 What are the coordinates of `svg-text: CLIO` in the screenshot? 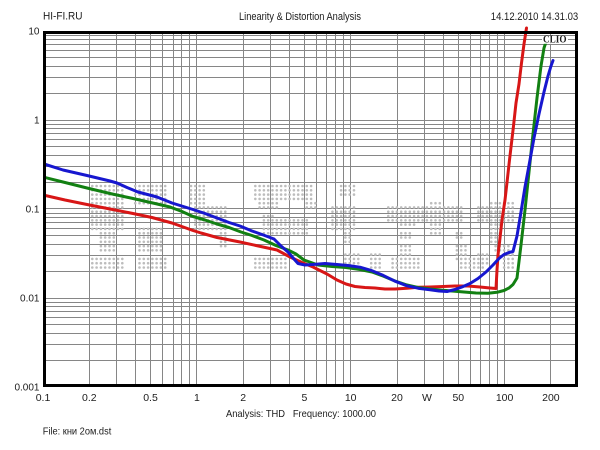 It's located at (555, 40).